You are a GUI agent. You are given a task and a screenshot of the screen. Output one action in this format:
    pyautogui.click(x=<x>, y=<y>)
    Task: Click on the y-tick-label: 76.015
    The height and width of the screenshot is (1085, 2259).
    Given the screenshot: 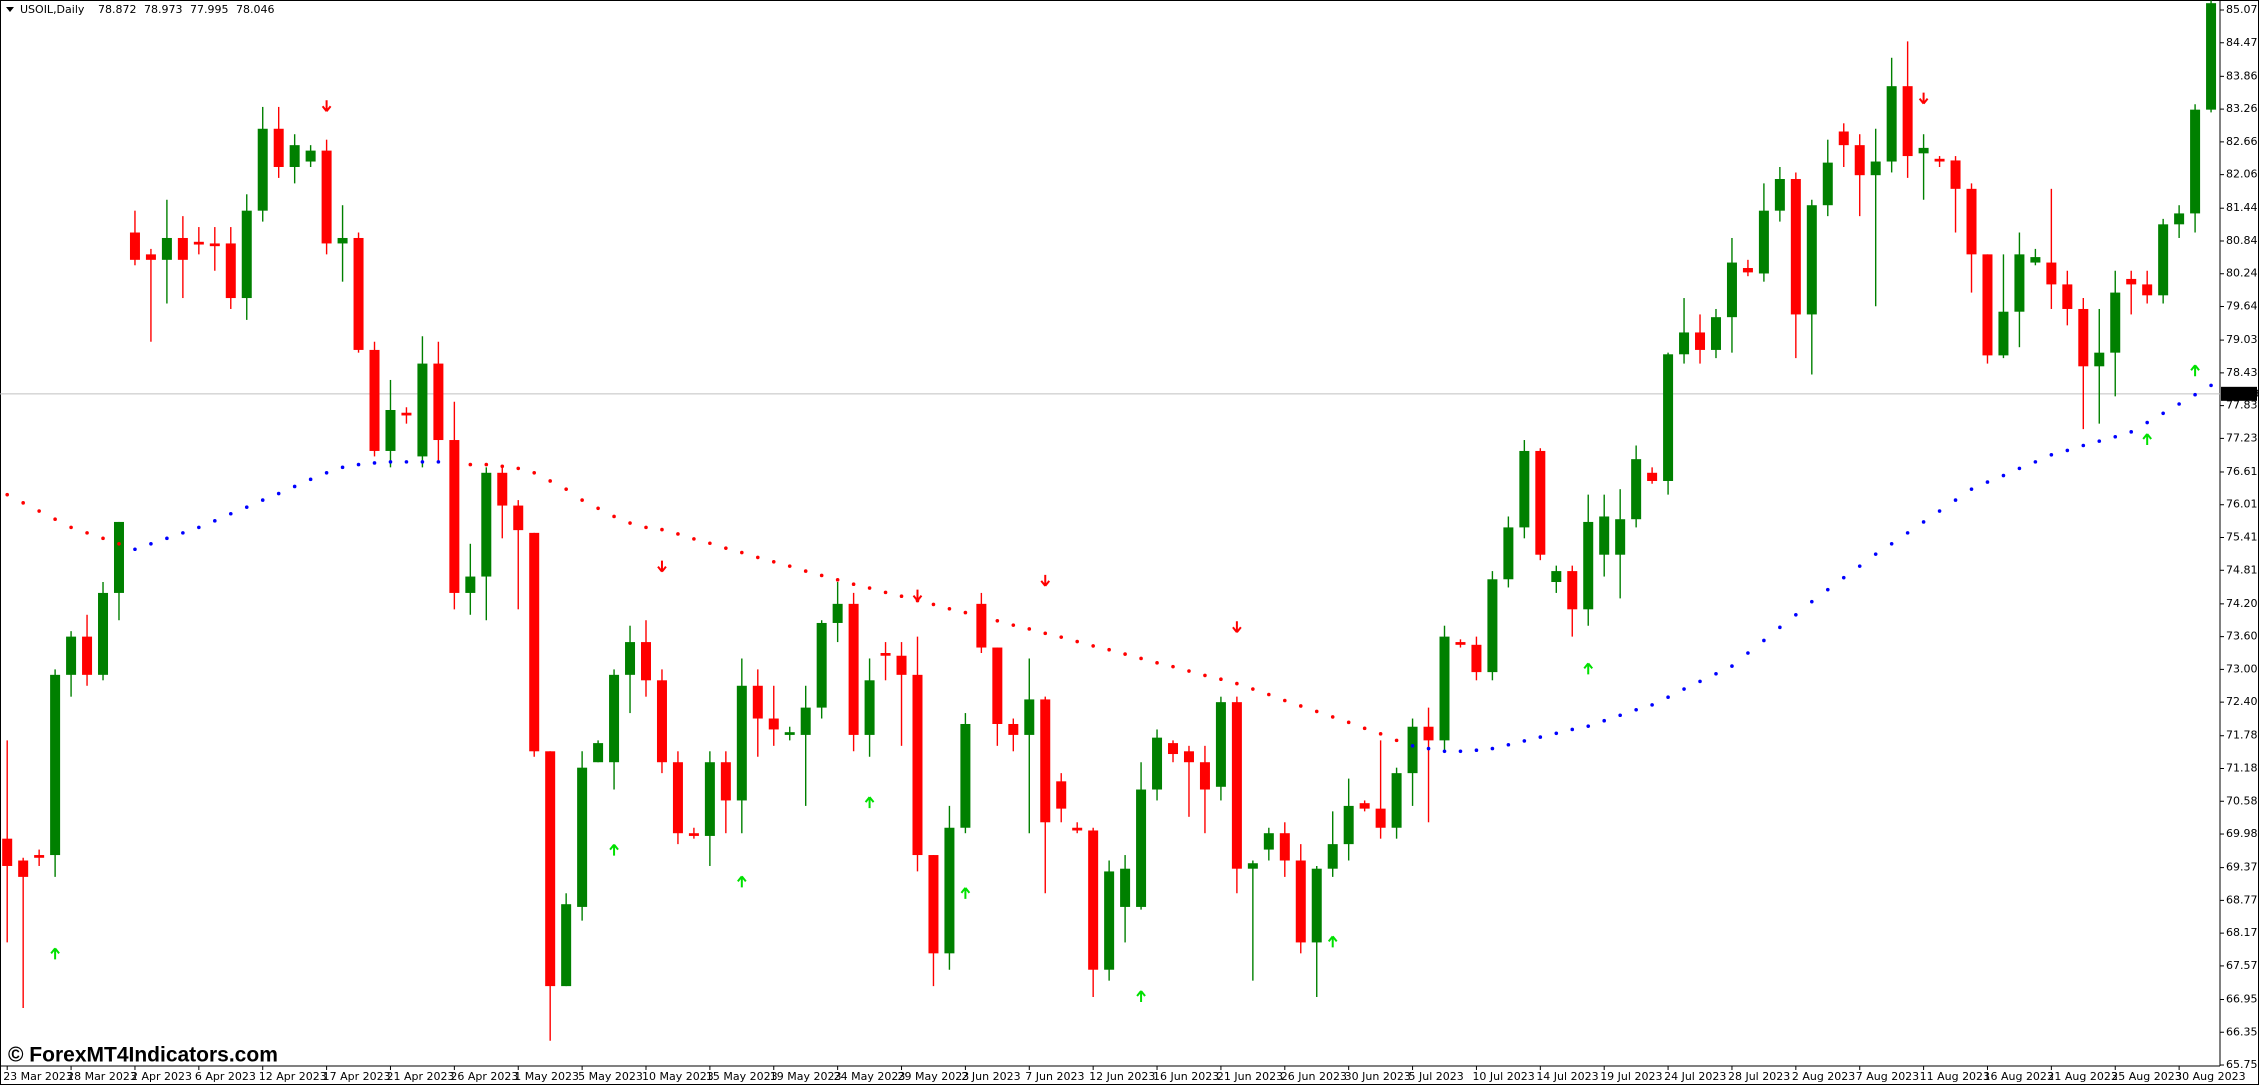 What is the action you would take?
    pyautogui.click(x=2242, y=504)
    